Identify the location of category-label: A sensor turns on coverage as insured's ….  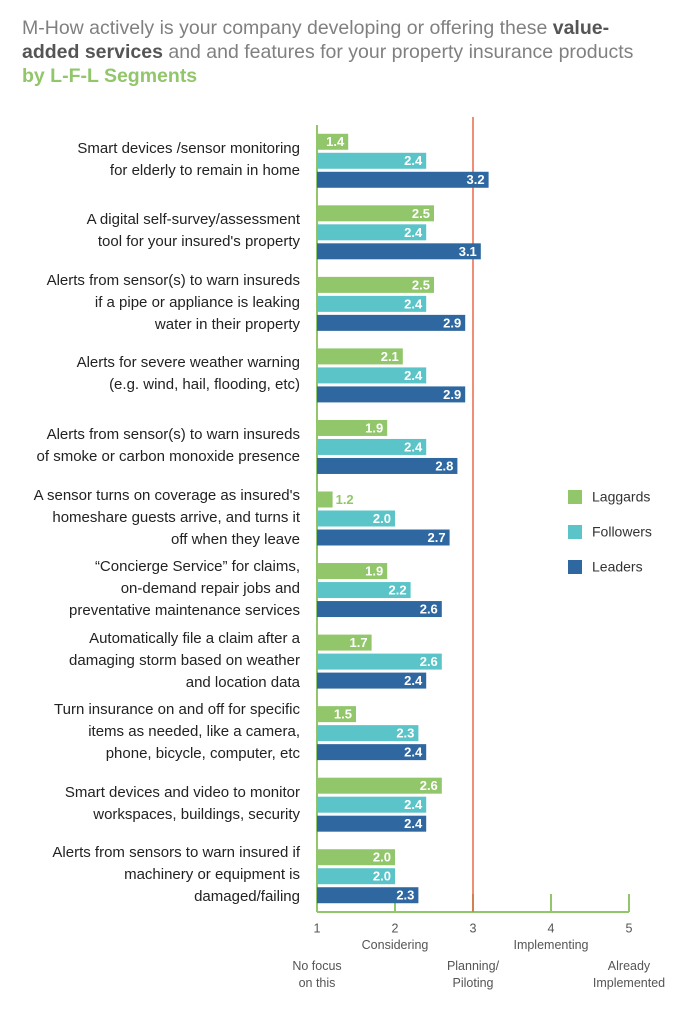
(166, 517).